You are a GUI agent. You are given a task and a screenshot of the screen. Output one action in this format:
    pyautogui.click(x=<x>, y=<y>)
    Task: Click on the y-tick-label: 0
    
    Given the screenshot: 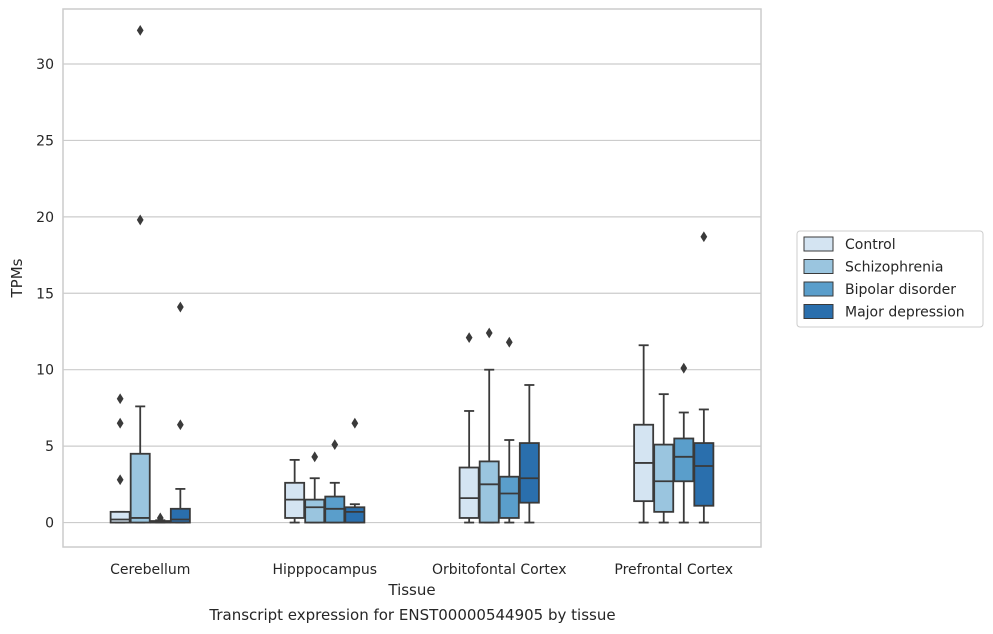 What is the action you would take?
    pyautogui.click(x=49, y=524)
    